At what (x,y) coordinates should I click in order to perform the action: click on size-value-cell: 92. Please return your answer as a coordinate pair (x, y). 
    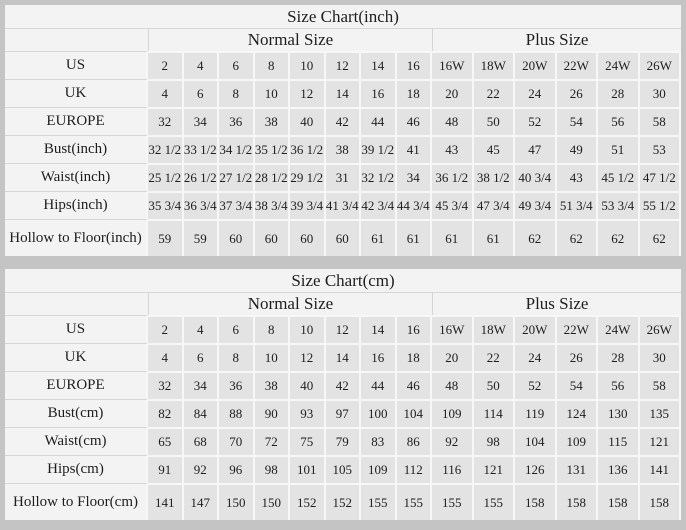
    Looking at the image, I should click on (453, 441).